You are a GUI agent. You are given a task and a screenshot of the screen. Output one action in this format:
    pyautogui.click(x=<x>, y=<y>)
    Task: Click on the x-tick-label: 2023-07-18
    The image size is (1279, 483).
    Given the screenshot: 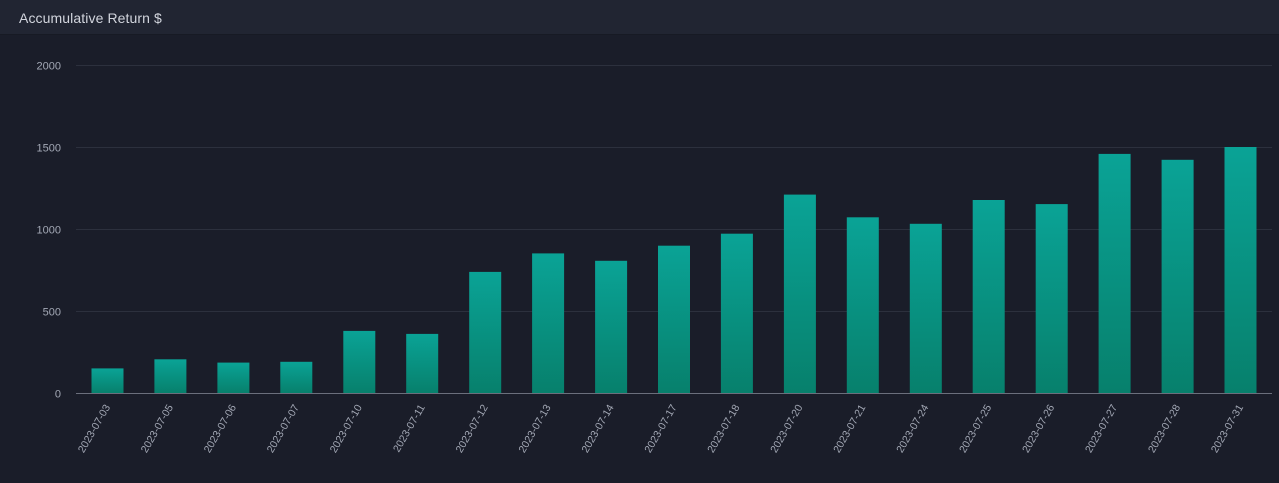 What is the action you would take?
    pyautogui.click(x=723, y=428)
    